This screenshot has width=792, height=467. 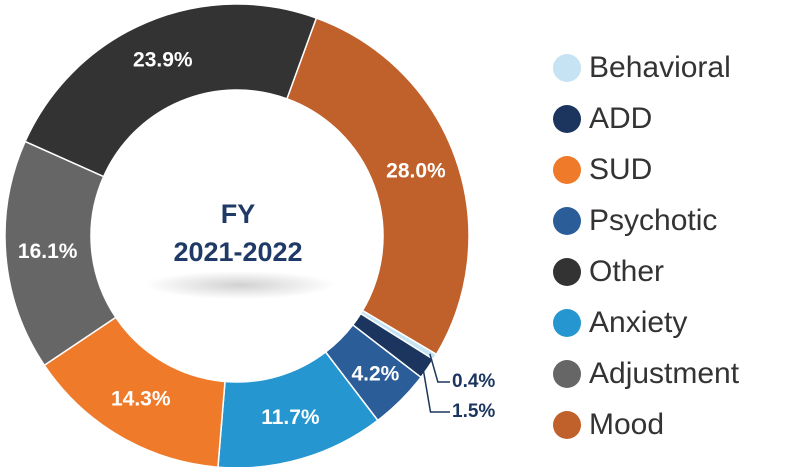 What do you see at coordinates (626, 271) in the screenshot?
I see `legend-label: Other` at bounding box center [626, 271].